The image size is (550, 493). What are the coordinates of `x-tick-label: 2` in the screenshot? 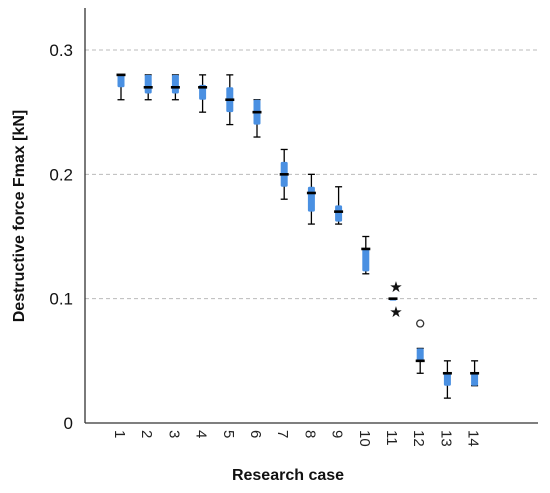 It's located at (146, 434).